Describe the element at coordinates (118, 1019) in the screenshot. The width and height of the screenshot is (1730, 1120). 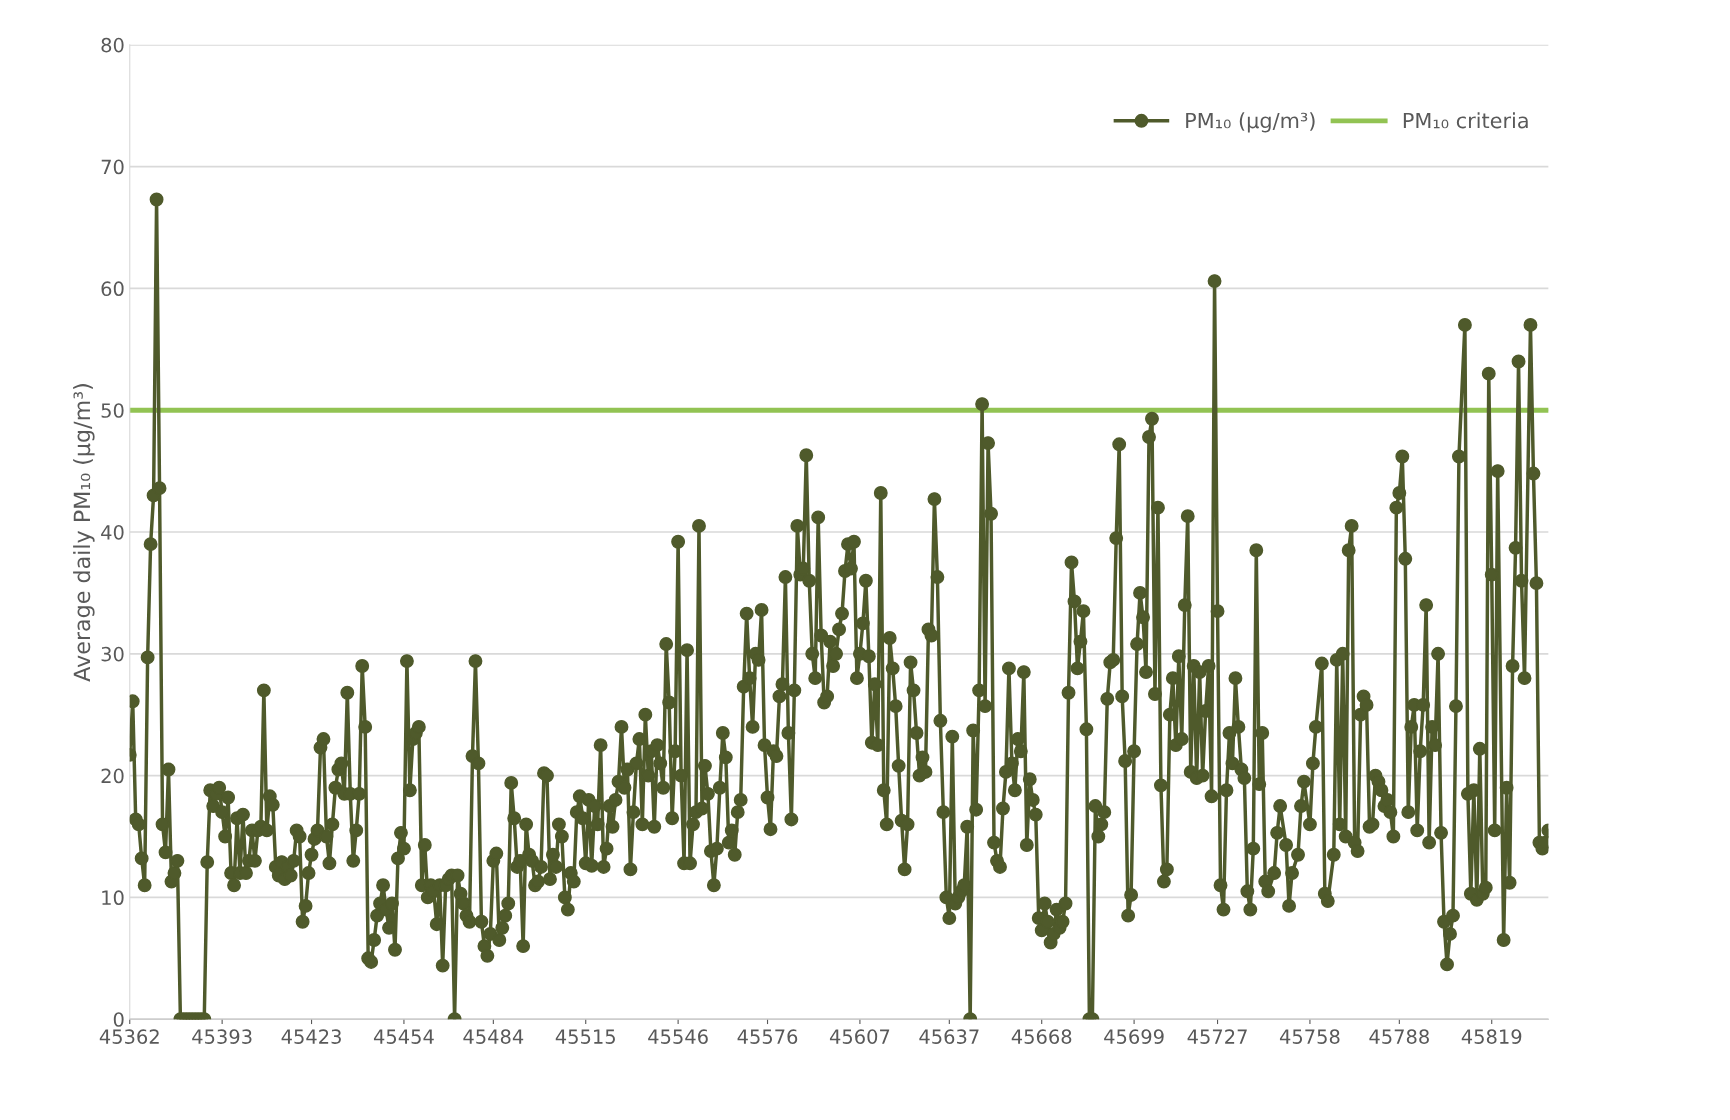
I see `y-tick-label: 0` at that location.